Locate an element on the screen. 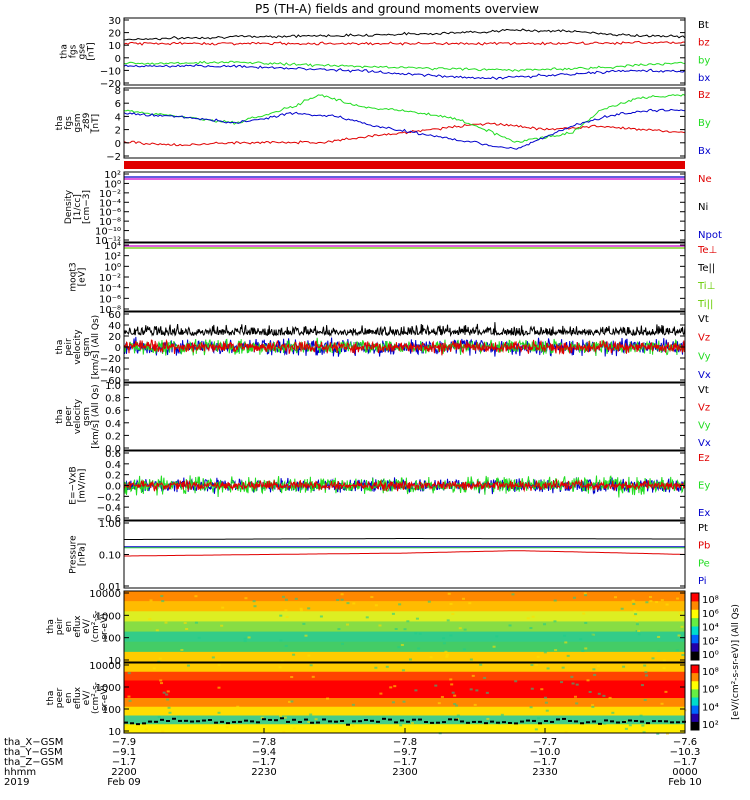  colorbar-tick: 10⁸ is located at coordinates (710, 600).